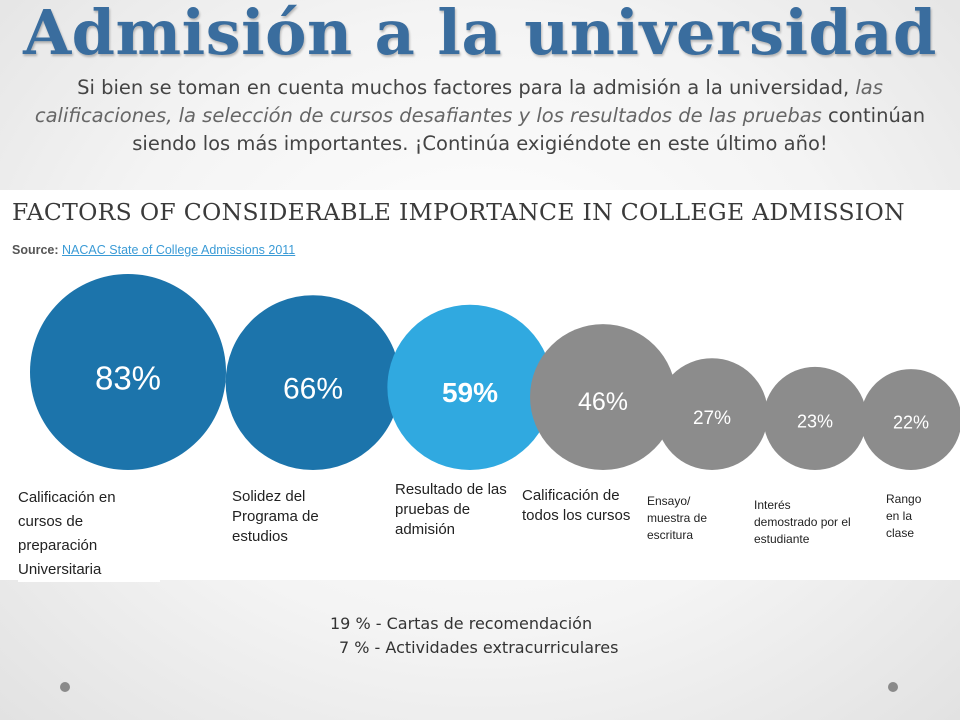 This screenshot has height=720, width=960. I want to click on category-label-4: Ensayo/ muestra de escritura, so click(680, 518).